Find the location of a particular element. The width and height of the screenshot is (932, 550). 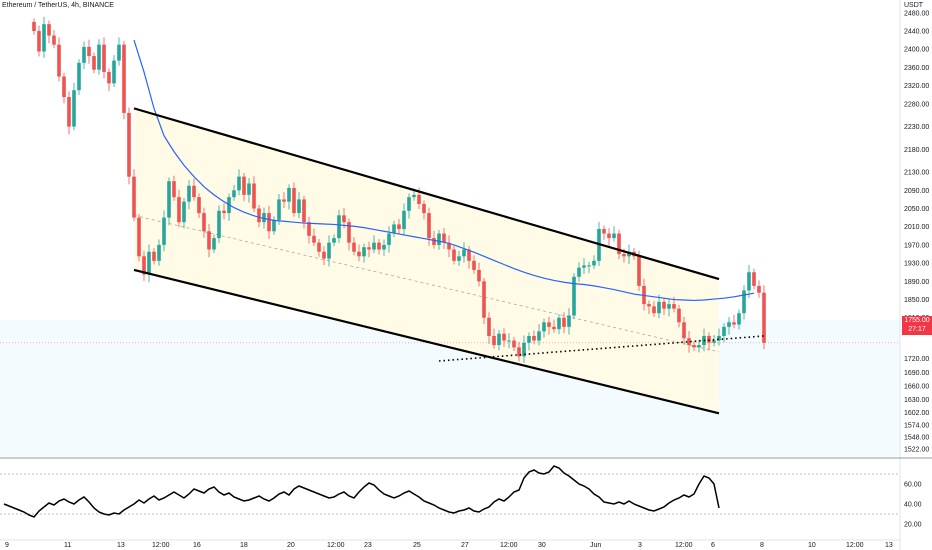

time-tick-label: 23 is located at coordinates (368, 545).